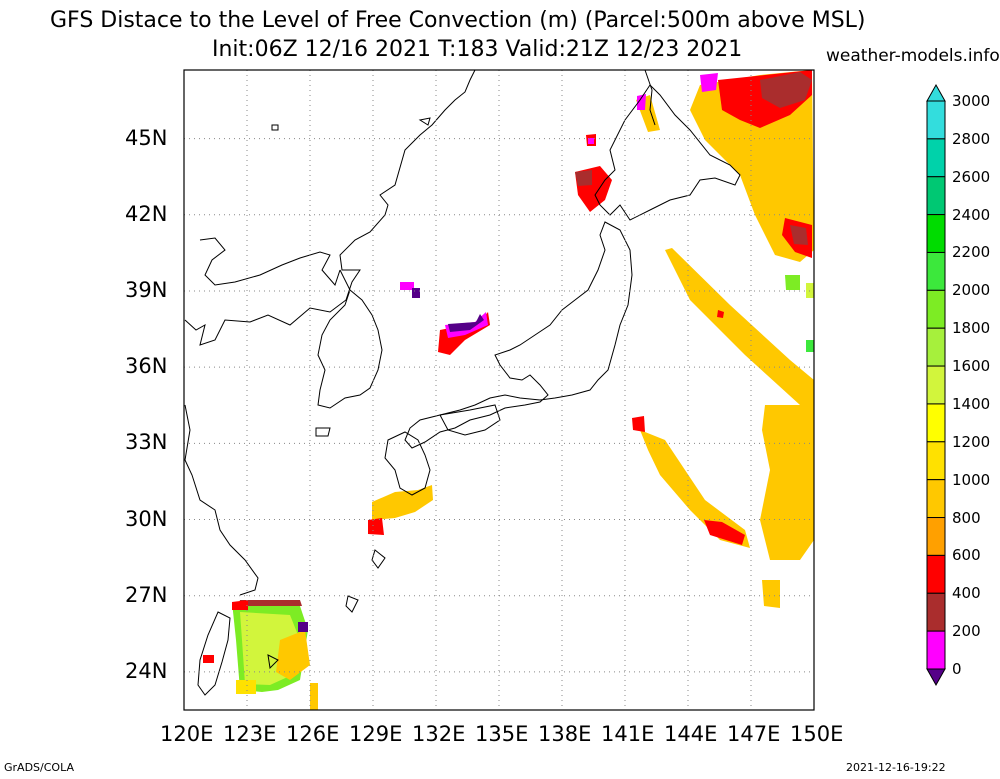 Image resolution: width=1000 pixels, height=779 pixels. I want to click on coast-honshu, so click(518, 335).